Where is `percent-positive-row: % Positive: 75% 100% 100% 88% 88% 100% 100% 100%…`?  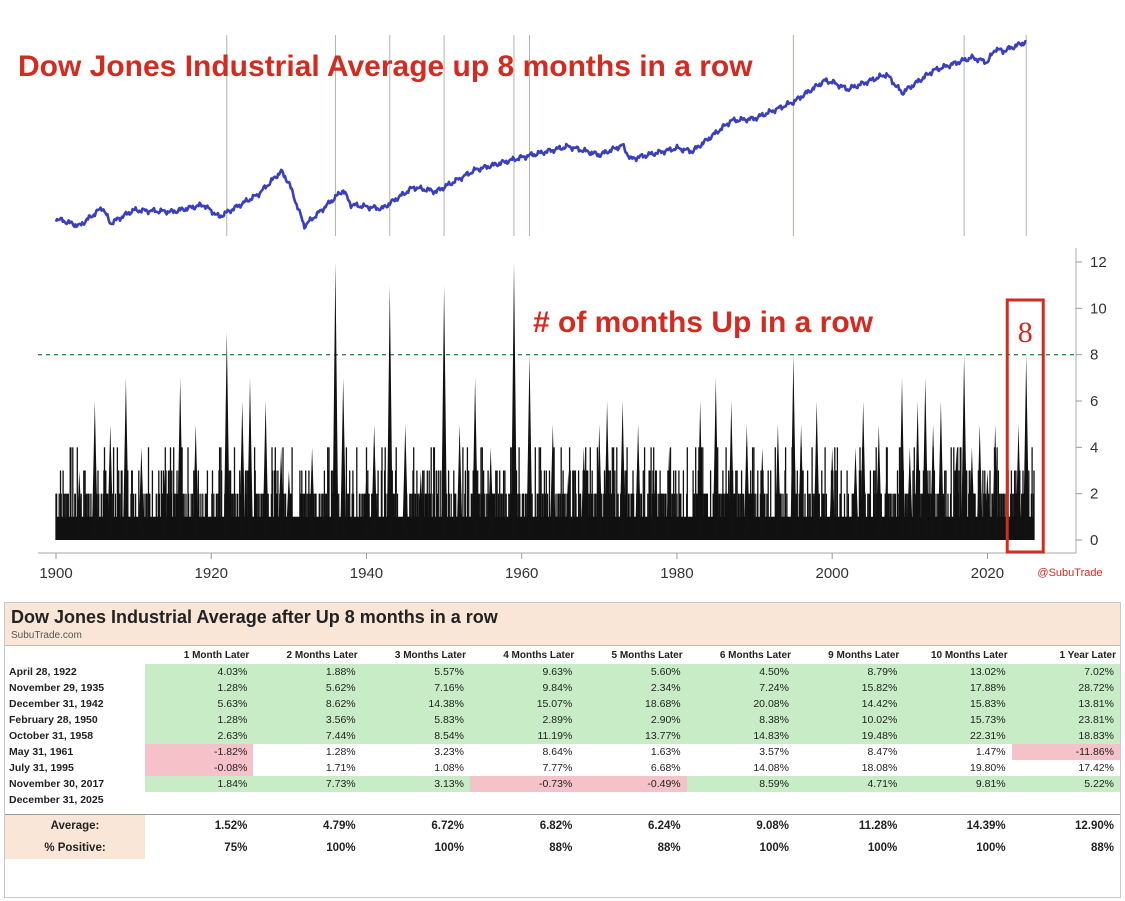 percent-positive-row: % Positive: 75% 100% 100% 88% 88% 100% 100% 100%… is located at coordinates (562, 848).